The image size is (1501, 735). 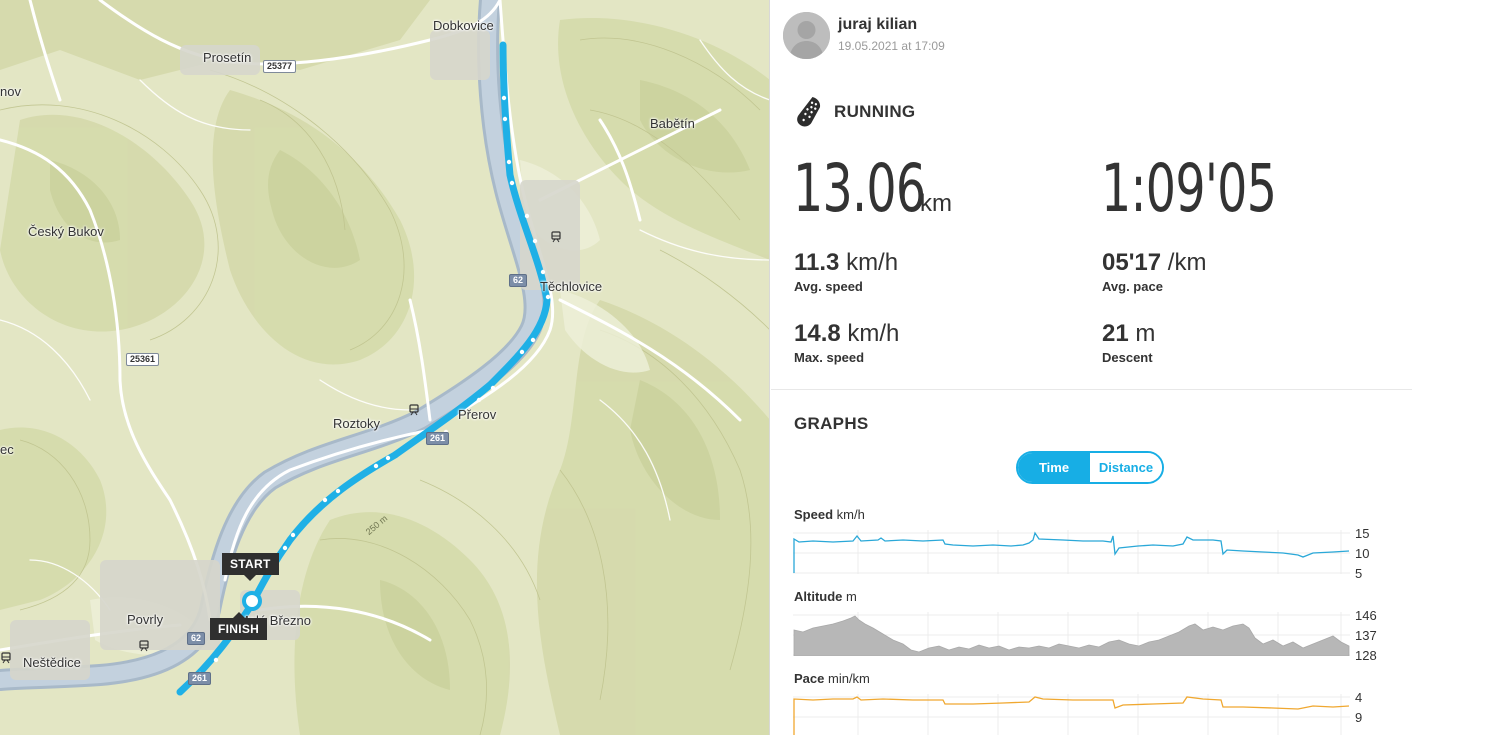 What do you see at coordinates (1362, 553) in the screenshot?
I see `speed-tick: 10` at bounding box center [1362, 553].